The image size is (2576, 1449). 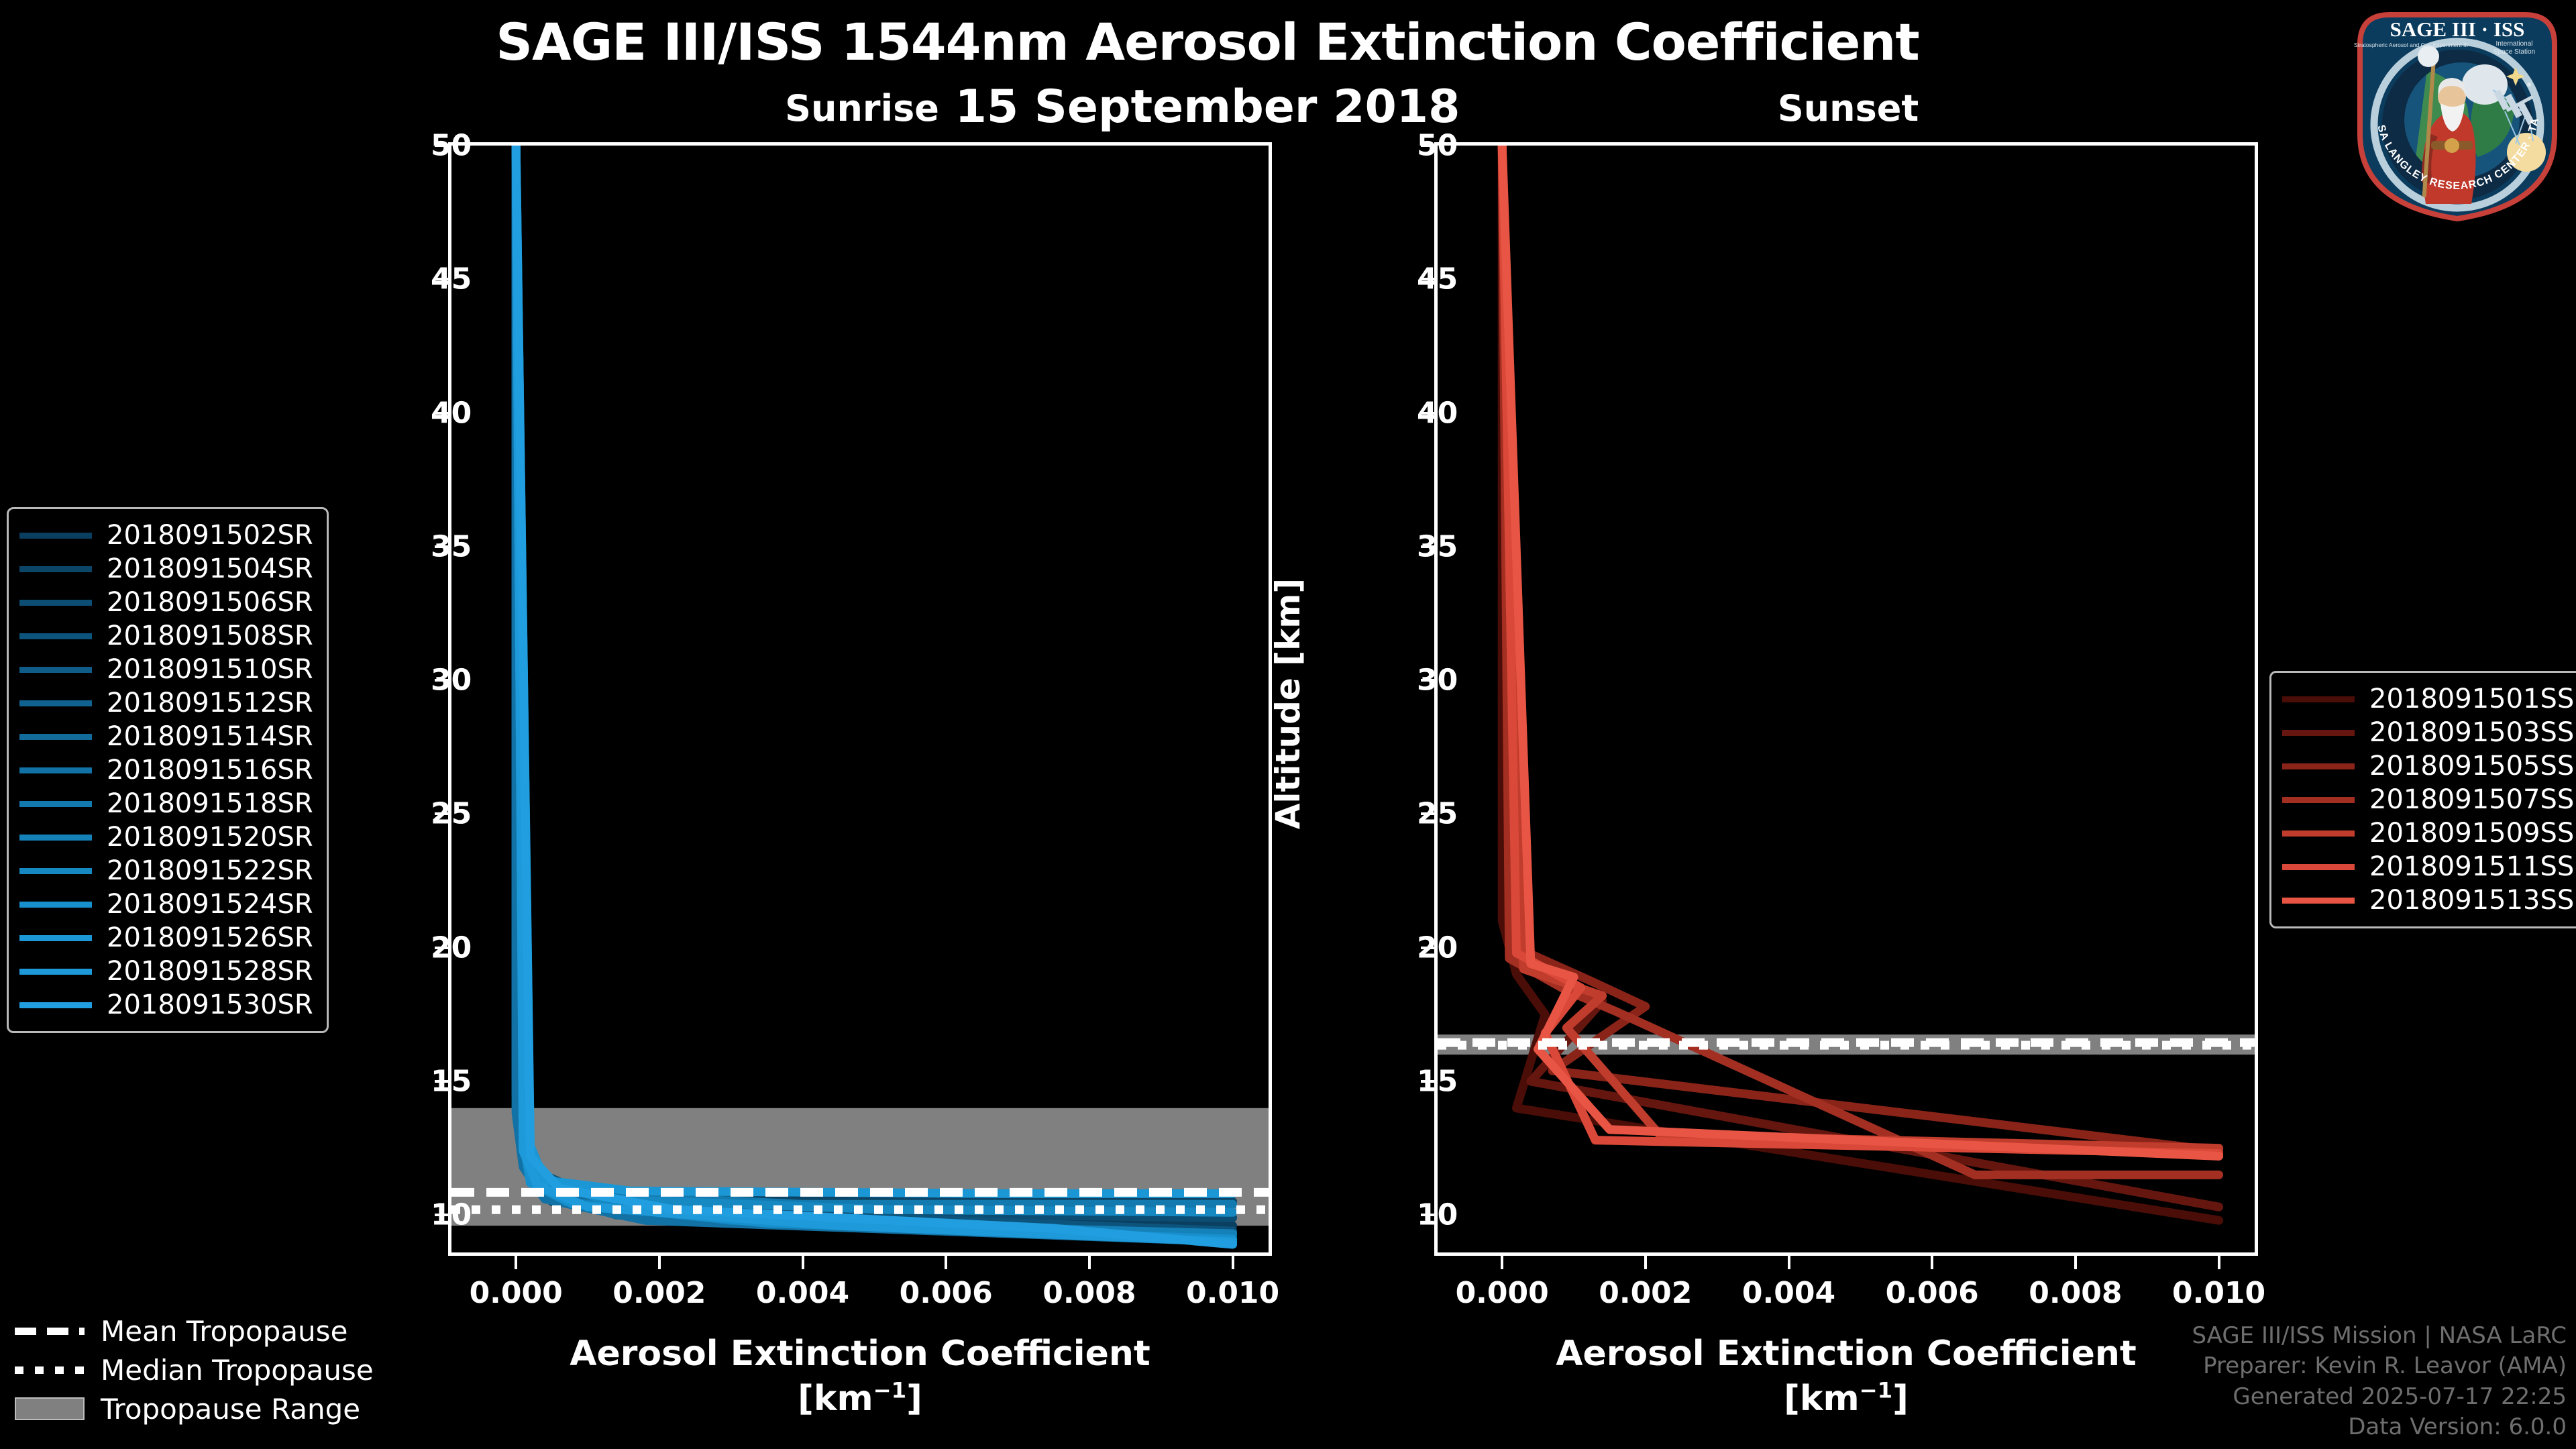 What do you see at coordinates (210, 568) in the screenshot?
I see `legend-item-label: 2018091504SR` at bounding box center [210, 568].